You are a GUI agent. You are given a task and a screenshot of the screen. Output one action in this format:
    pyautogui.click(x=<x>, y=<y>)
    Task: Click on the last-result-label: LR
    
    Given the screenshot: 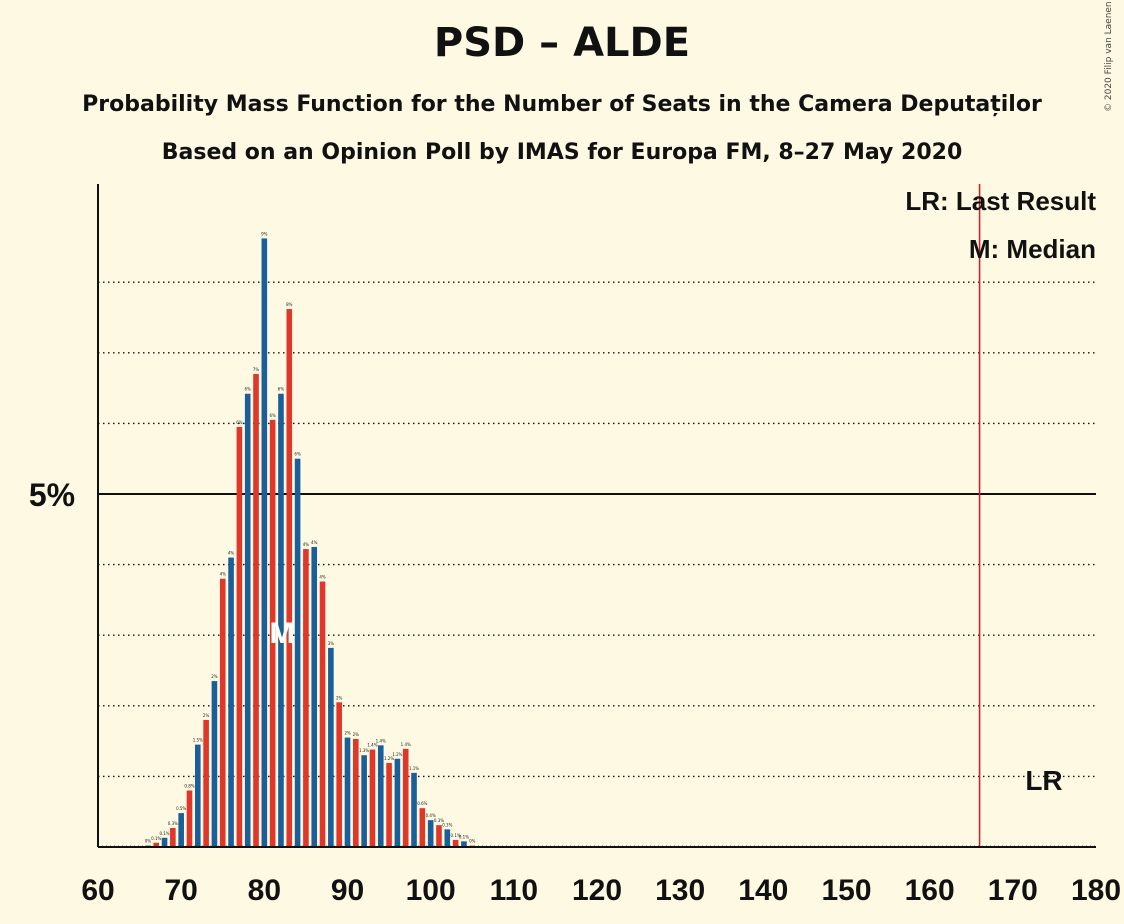 What is the action you would take?
    pyautogui.click(x=1043, y=780)
    